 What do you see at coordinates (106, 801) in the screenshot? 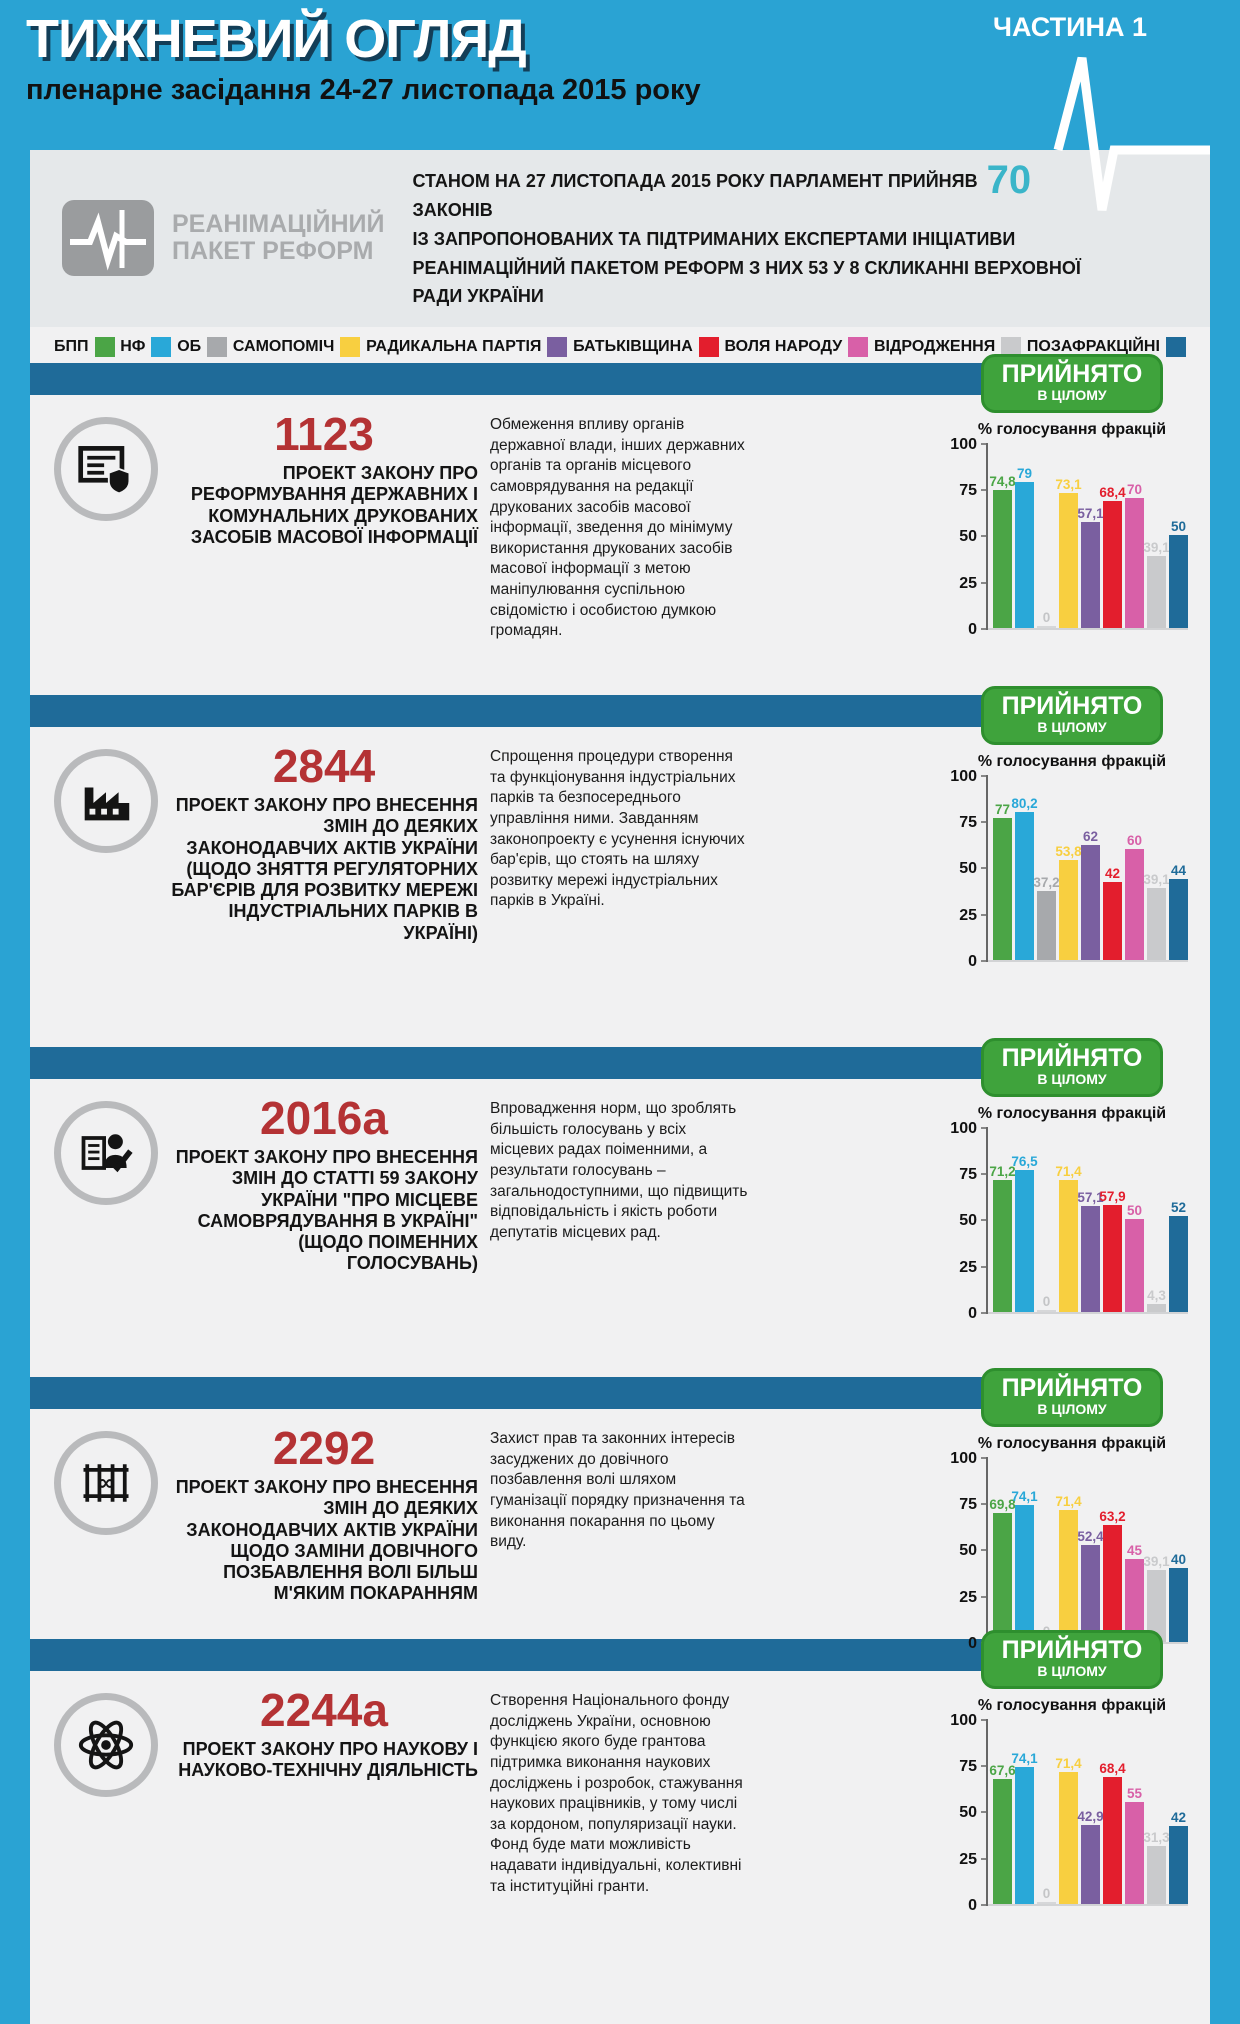
I see `factory-icon` at bounding box center [106, 801].